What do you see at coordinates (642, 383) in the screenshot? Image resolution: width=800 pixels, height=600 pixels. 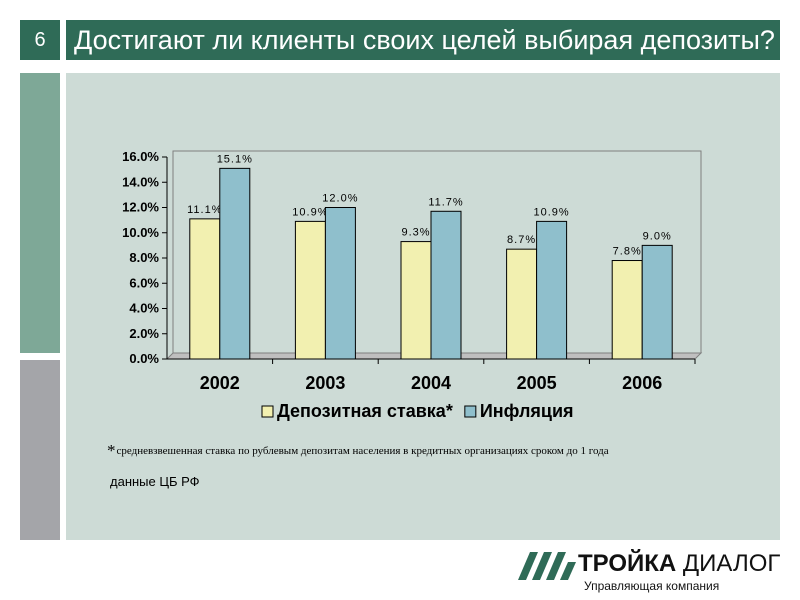 I see `x-category-label: 2006` at bounding box center [642, 383].